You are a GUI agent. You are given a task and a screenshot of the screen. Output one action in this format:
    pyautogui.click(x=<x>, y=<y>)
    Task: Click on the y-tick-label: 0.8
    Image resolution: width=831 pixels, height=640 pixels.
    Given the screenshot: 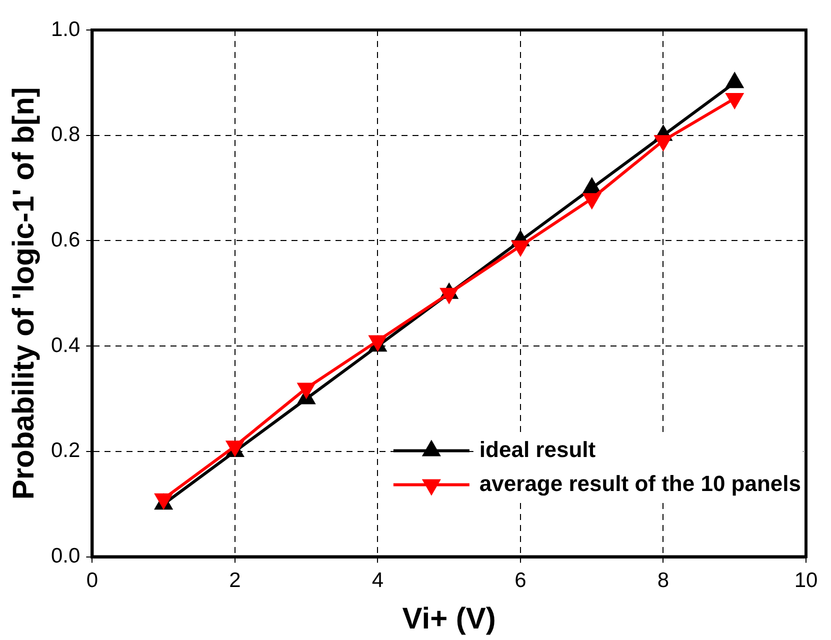 What is the action you would take?
    pyautogui.click(x=65, y=134)
    